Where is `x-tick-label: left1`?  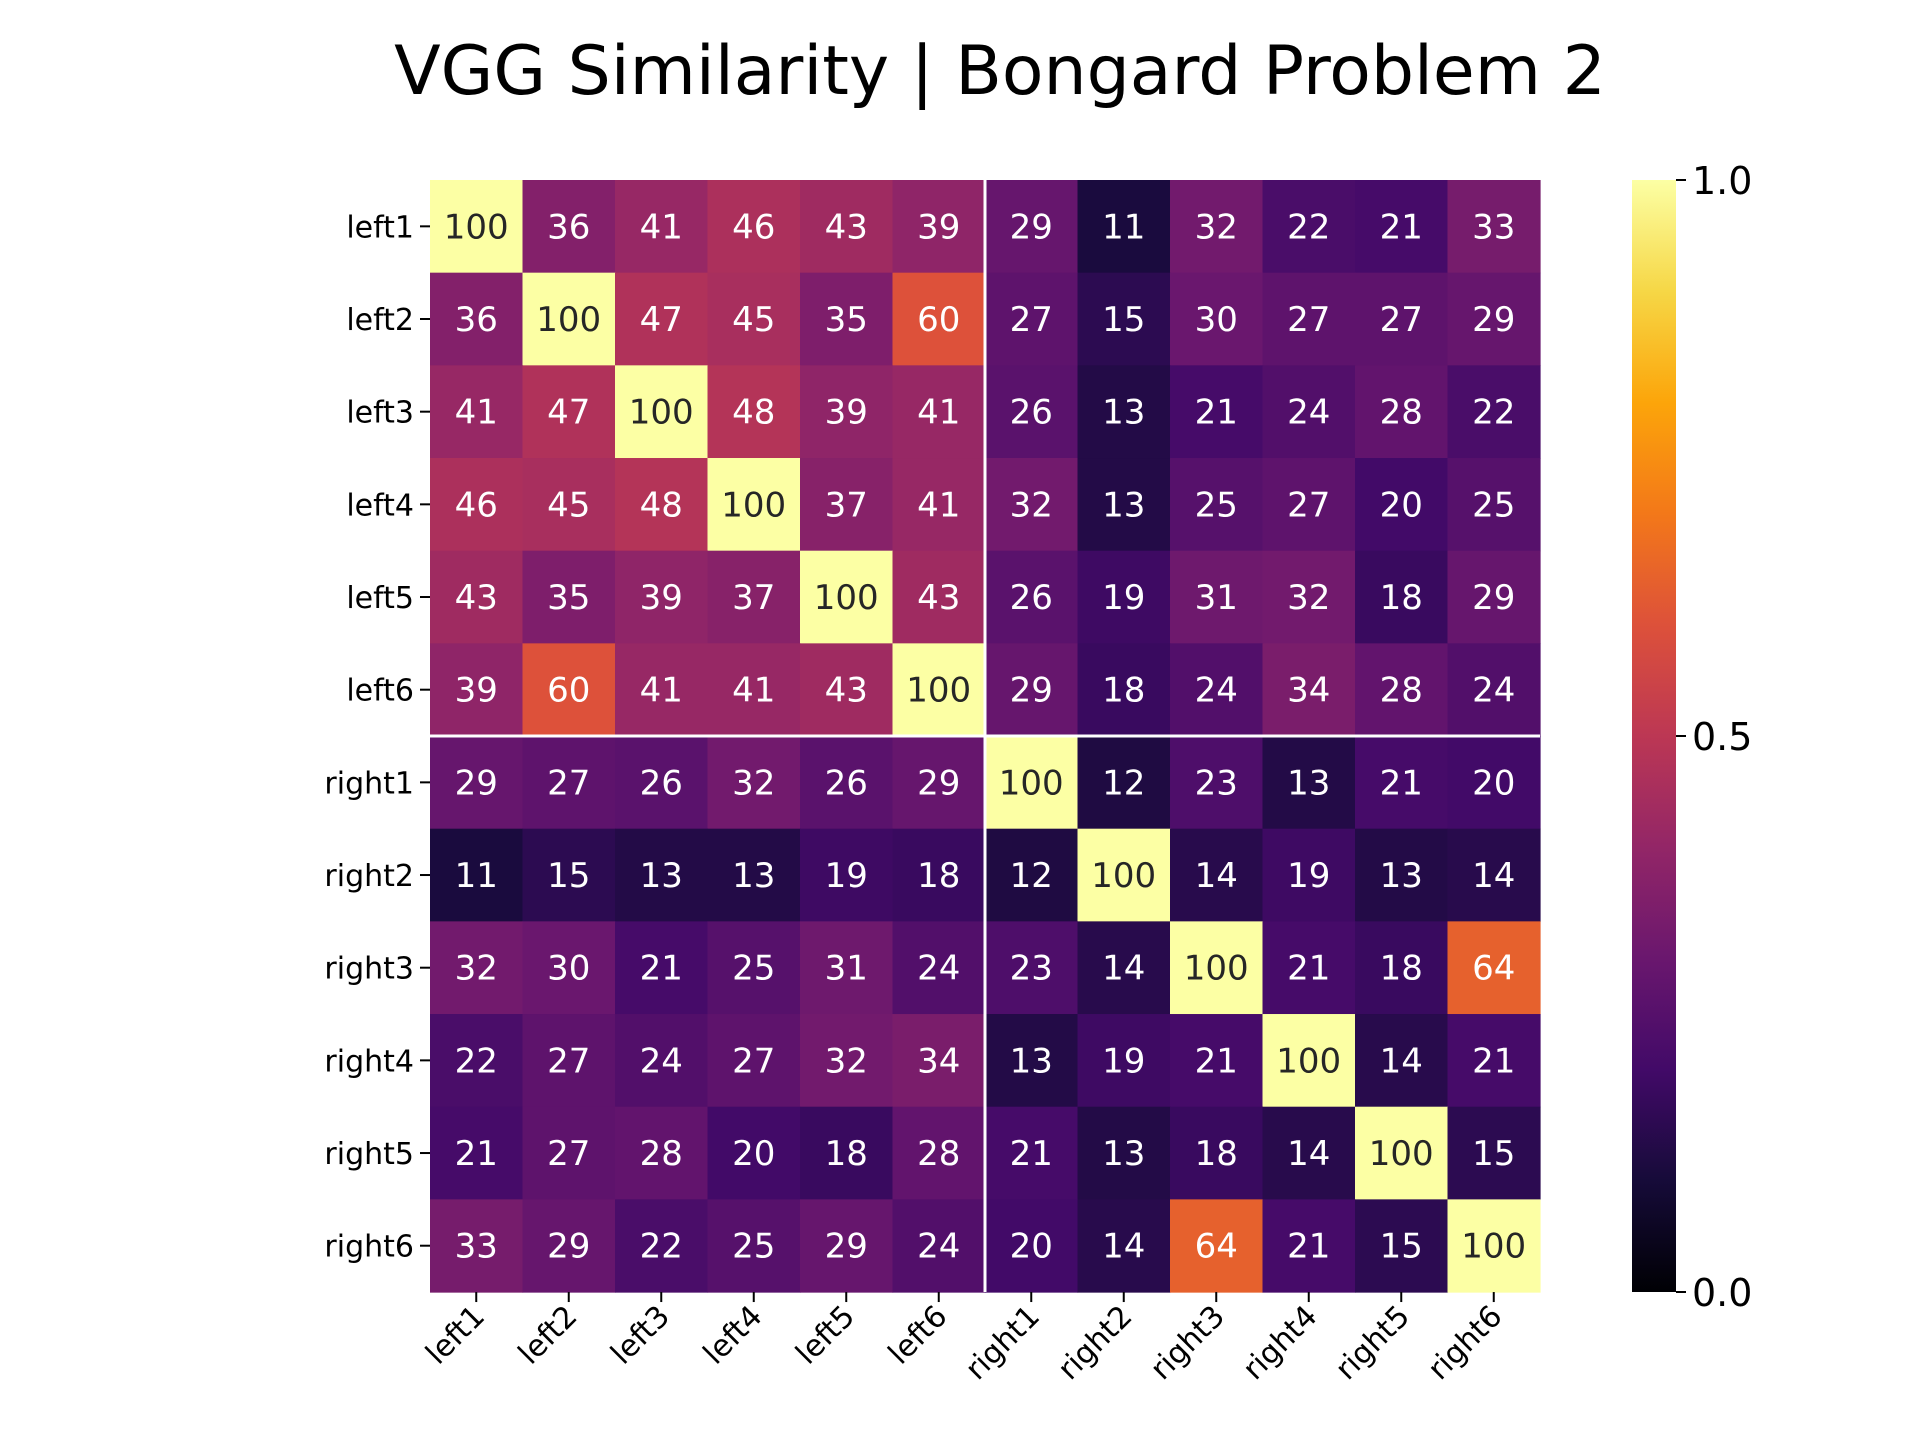 x-tick-label: left1 is located at coordinates (455, 1335).